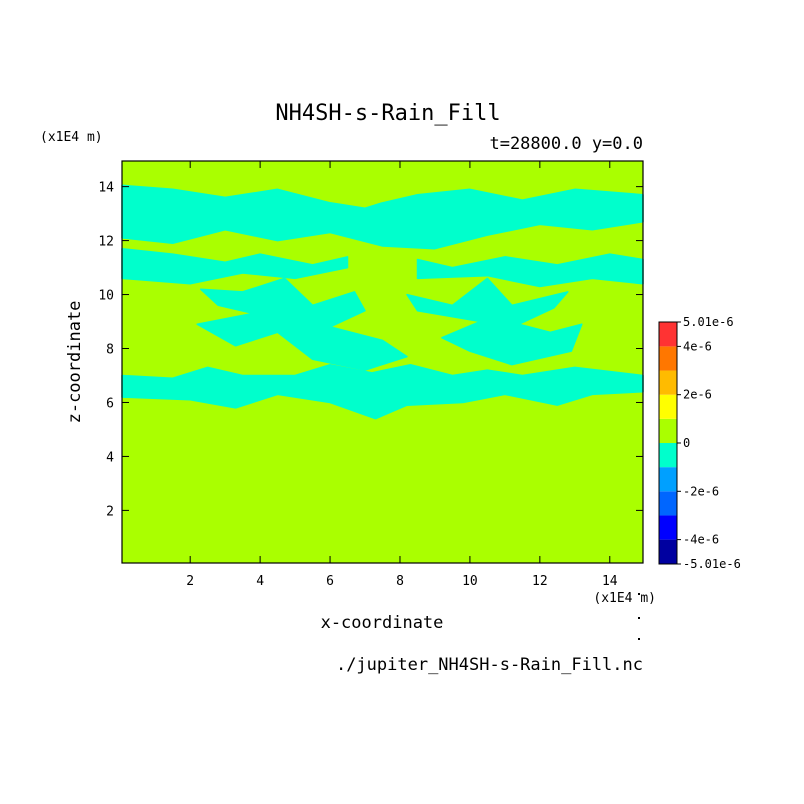  Describe the element at coordinates (701, 491) in the screenshot. I see `colorbar-tick-label: -2e-6` at that location.